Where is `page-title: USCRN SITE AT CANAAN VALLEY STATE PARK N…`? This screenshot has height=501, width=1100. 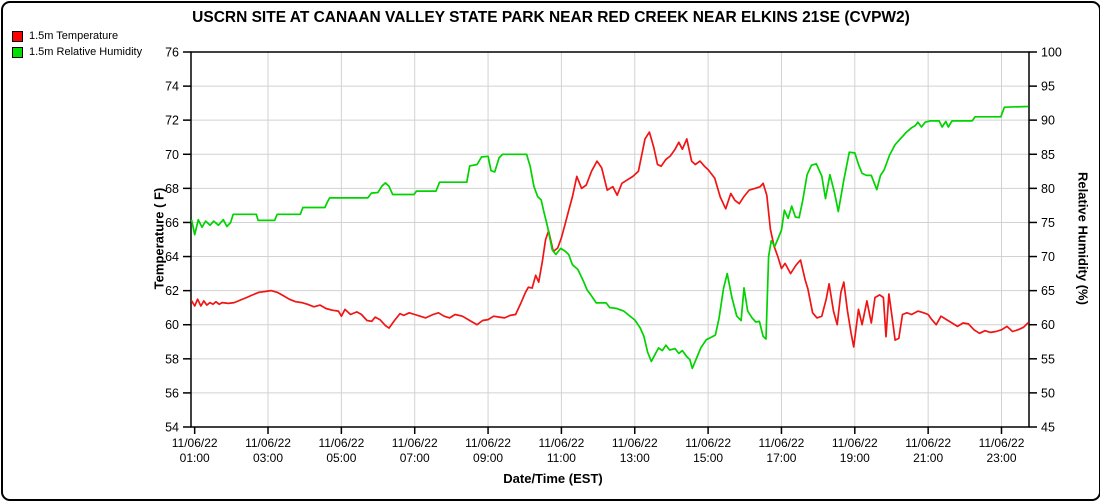 page-title: USCRN SITE AT CANAAN VALLEY STATE PARK N… is located at coordinates (551, 17).